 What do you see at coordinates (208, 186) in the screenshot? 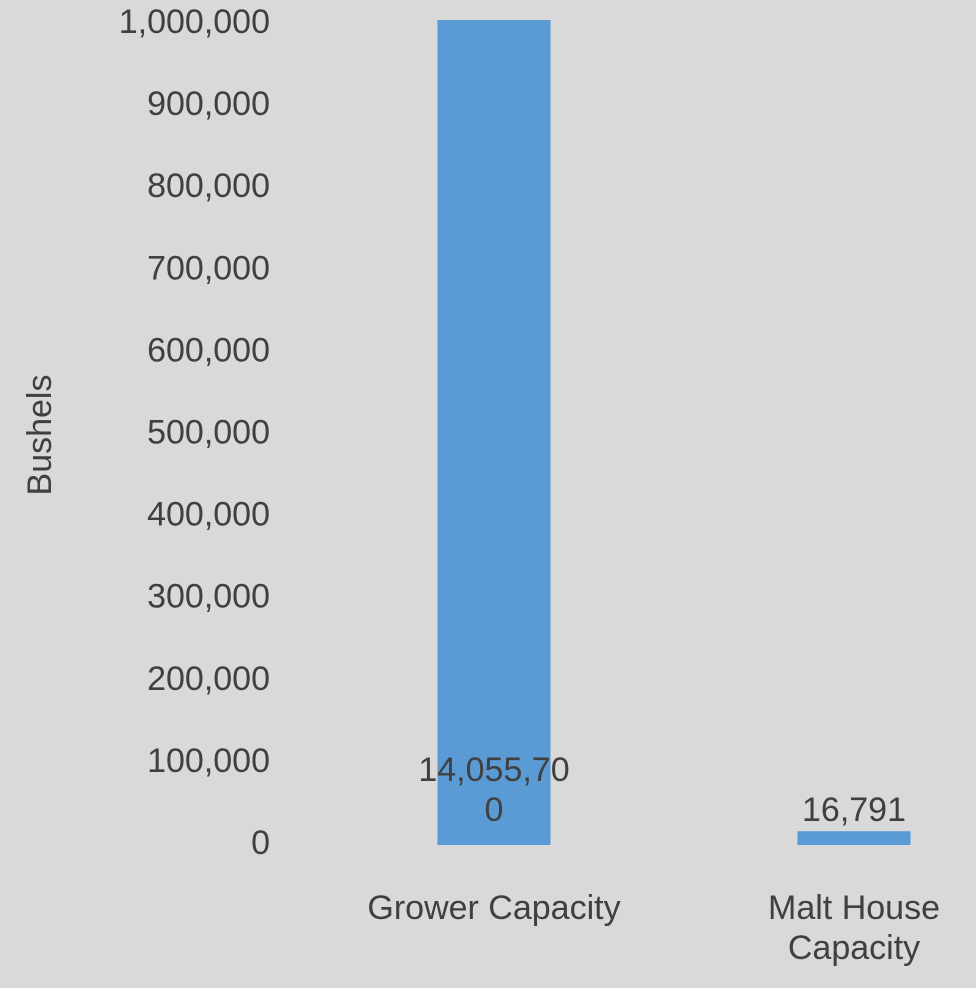
I see `y-tick-label: 800,000` at bounding box center [208, 186].